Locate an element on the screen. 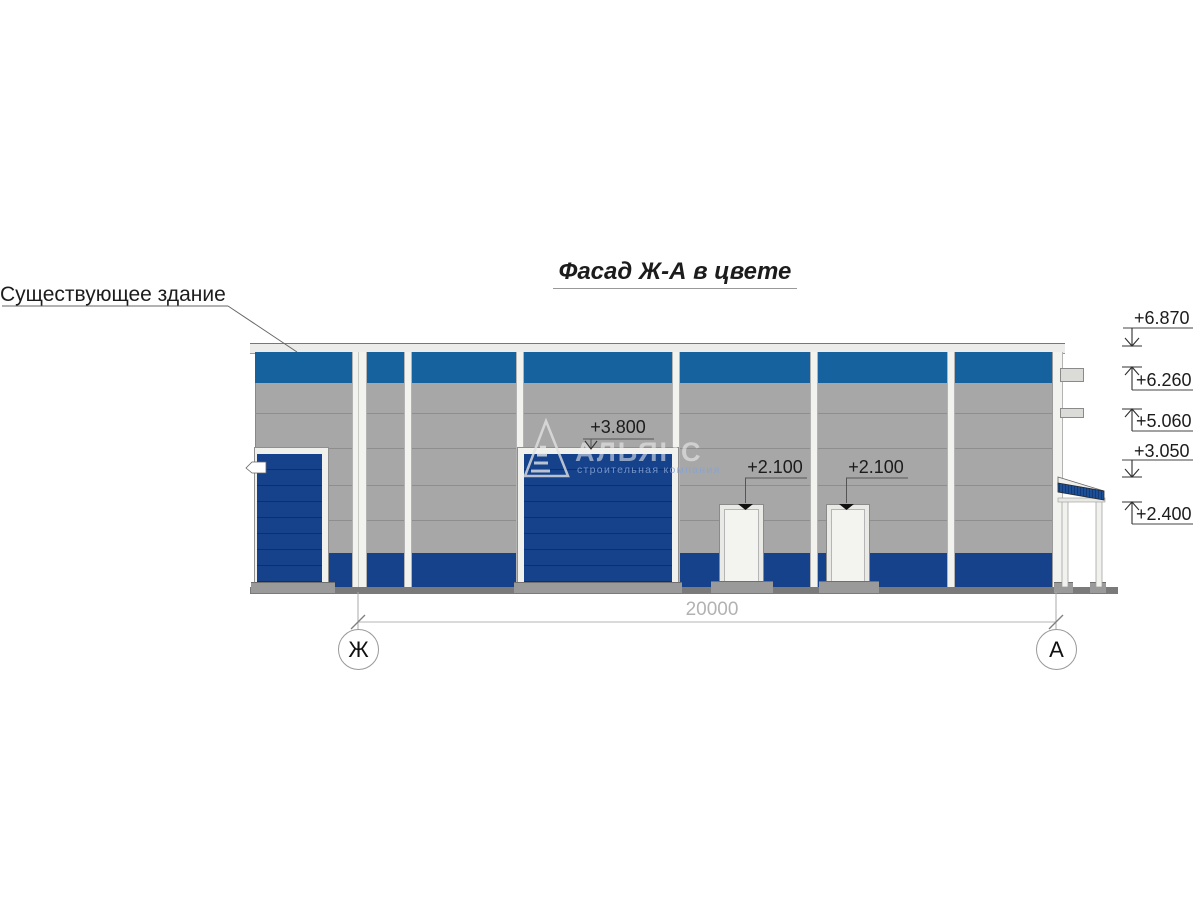 The width and height of the screenshot is (1200, 900). gate1-threshold is located at coordinates (293, 587).